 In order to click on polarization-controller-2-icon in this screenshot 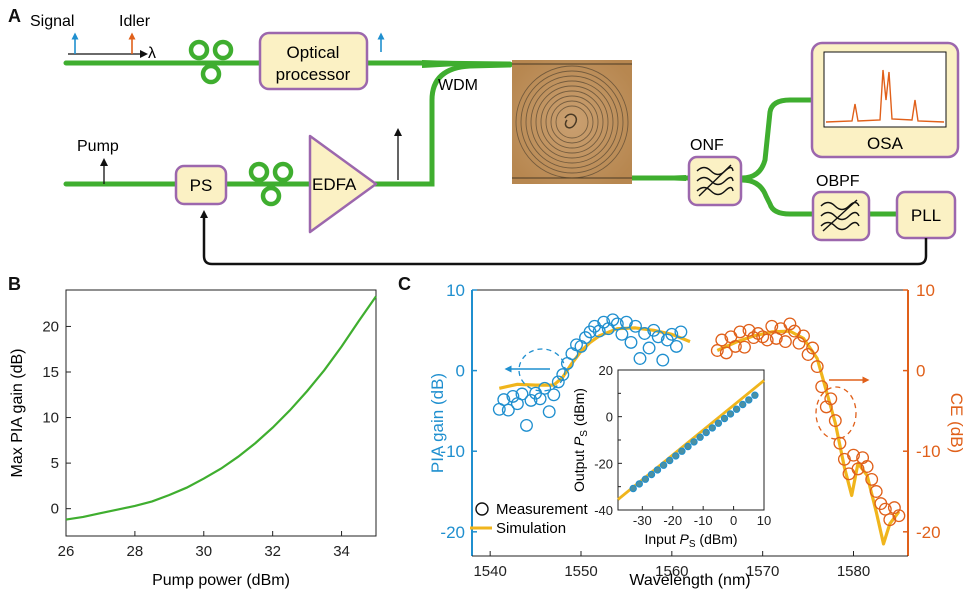, I will do `click(271, 184)`.